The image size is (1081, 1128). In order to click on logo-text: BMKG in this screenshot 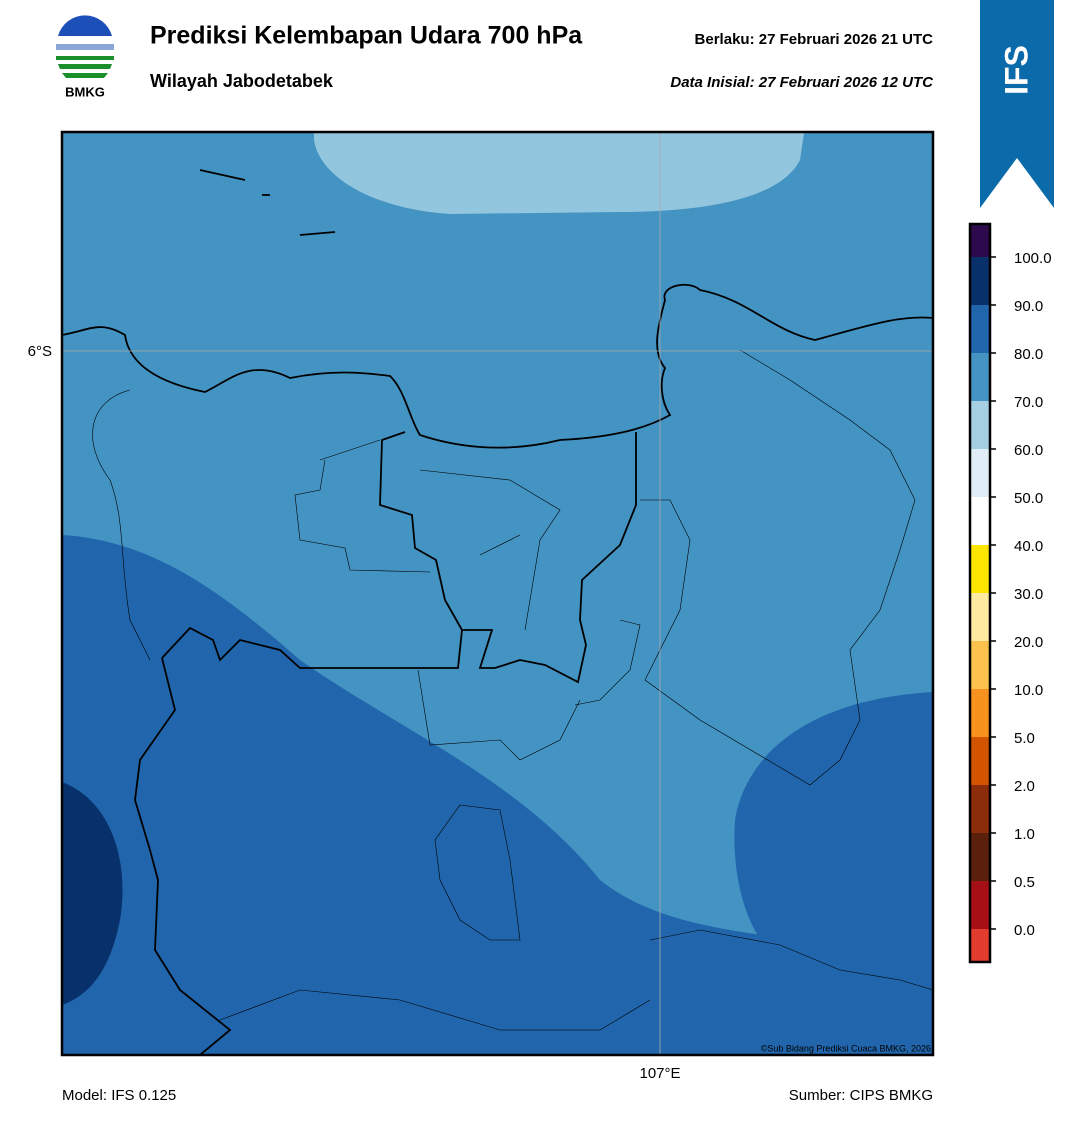, I will do `click(85, 91)`.